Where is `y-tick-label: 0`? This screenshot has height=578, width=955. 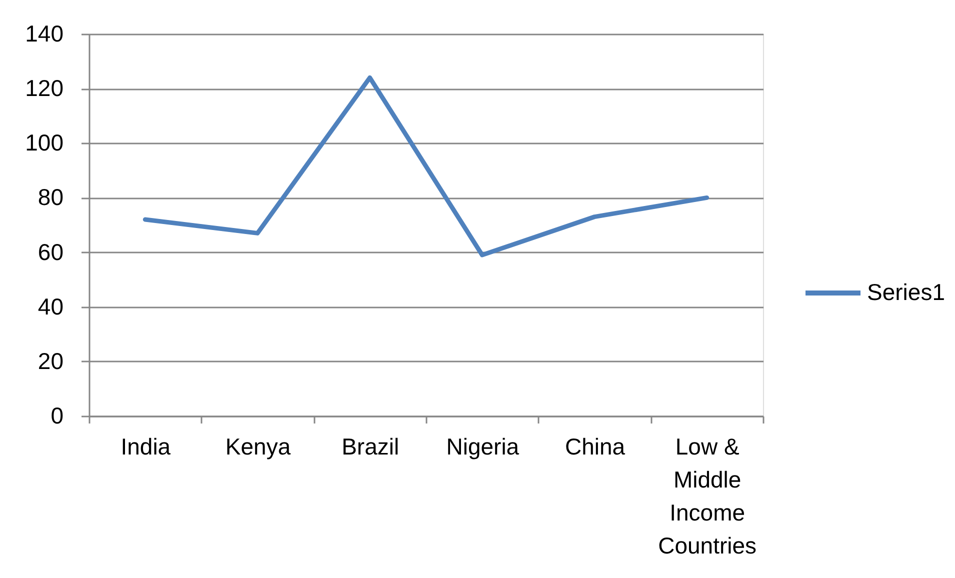
y-tick-label: 0 is located at coordinates (57, 415).